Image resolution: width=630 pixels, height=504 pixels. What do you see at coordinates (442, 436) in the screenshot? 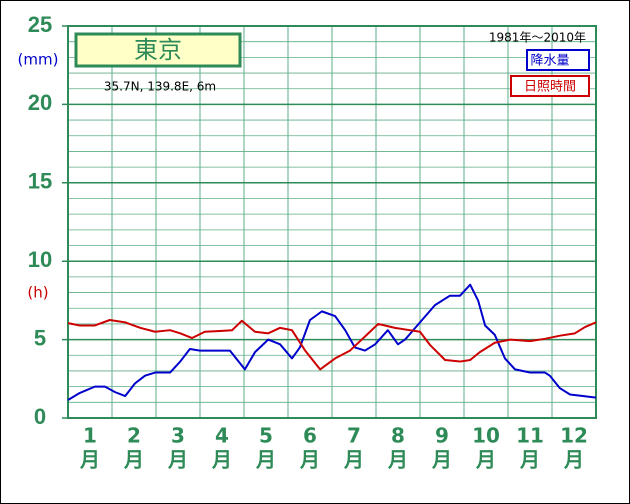
I see `x-tick-label: 9` at bounding box center [442, 436].